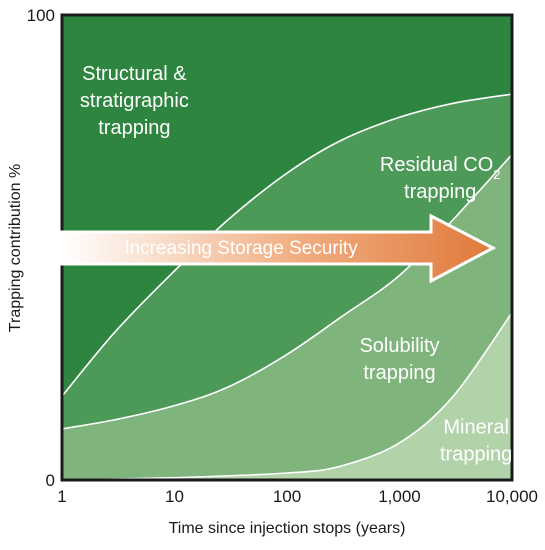 The image size is (545, 550). I want to click on x-tick-label: 1,000, so click(399, 496).